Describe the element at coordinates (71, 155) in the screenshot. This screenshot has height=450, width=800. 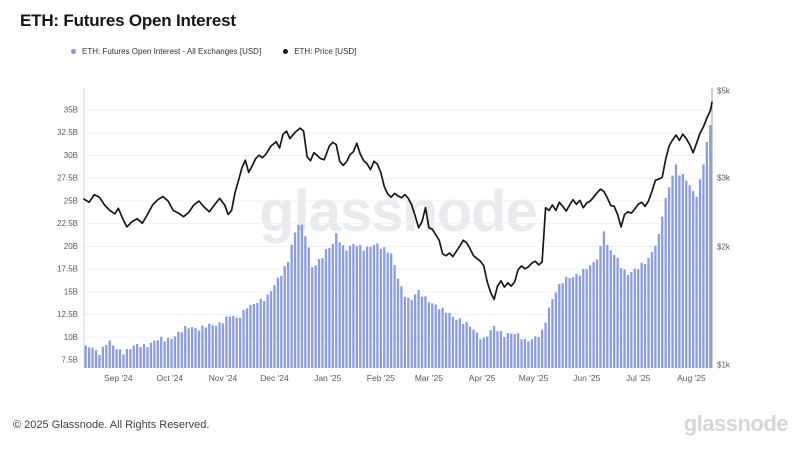
I see `y-axis-label-left: 30B` at that location.